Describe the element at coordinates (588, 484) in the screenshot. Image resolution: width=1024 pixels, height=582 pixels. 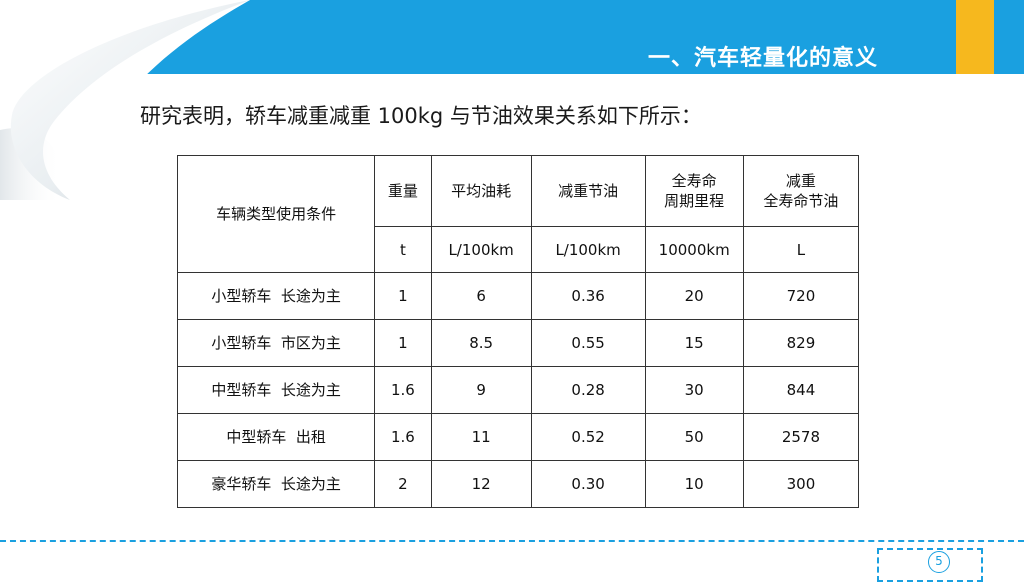
I see `table-cell: 0.30` at that location.